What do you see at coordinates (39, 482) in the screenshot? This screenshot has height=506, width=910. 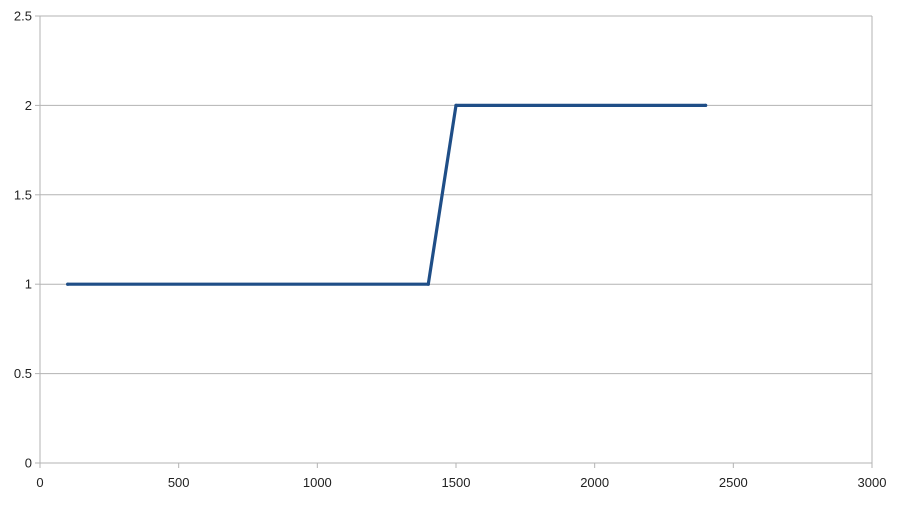 I see `x-tick-label: 0` at bounding box center [39, 482].